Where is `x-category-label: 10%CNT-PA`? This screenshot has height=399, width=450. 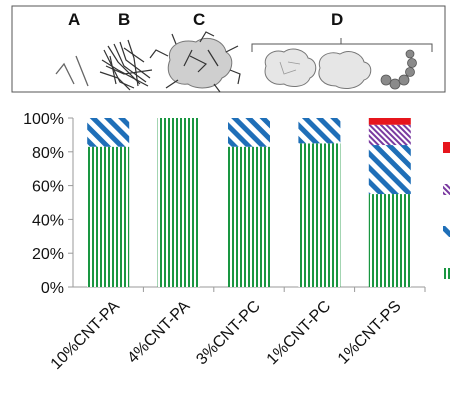
x-category-label: 10%CNT-PA is located at coordinates (86, 336).